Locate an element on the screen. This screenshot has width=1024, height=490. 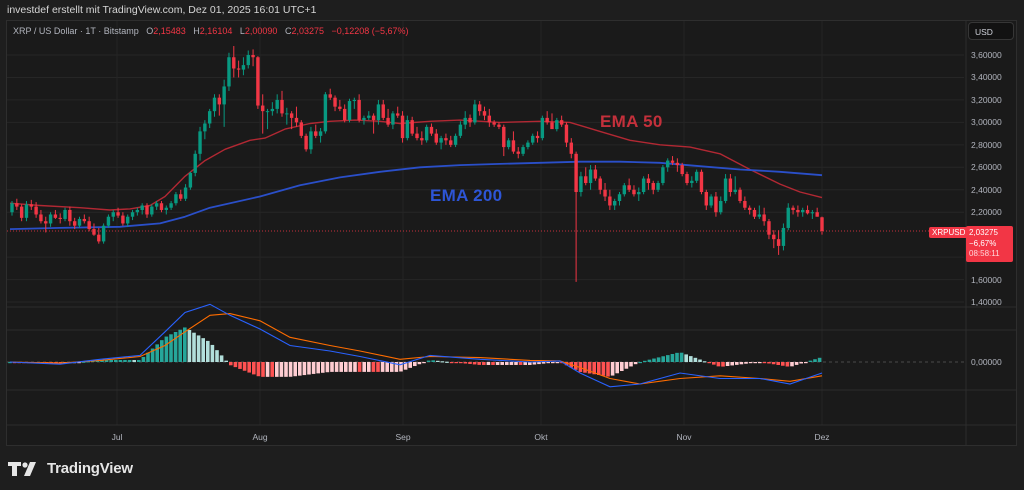
price-axis-label: 3,00000 is located at coordinates (986, 122).